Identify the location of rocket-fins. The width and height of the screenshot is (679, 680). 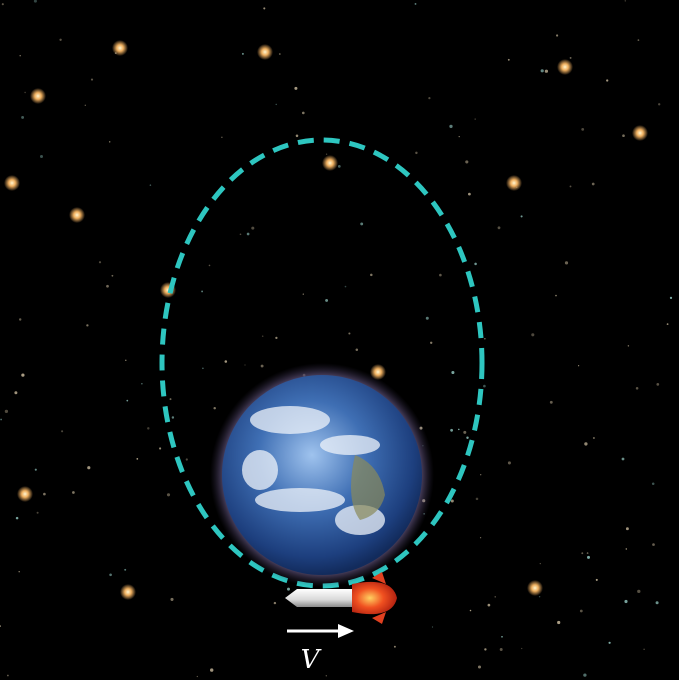
(379, 598).